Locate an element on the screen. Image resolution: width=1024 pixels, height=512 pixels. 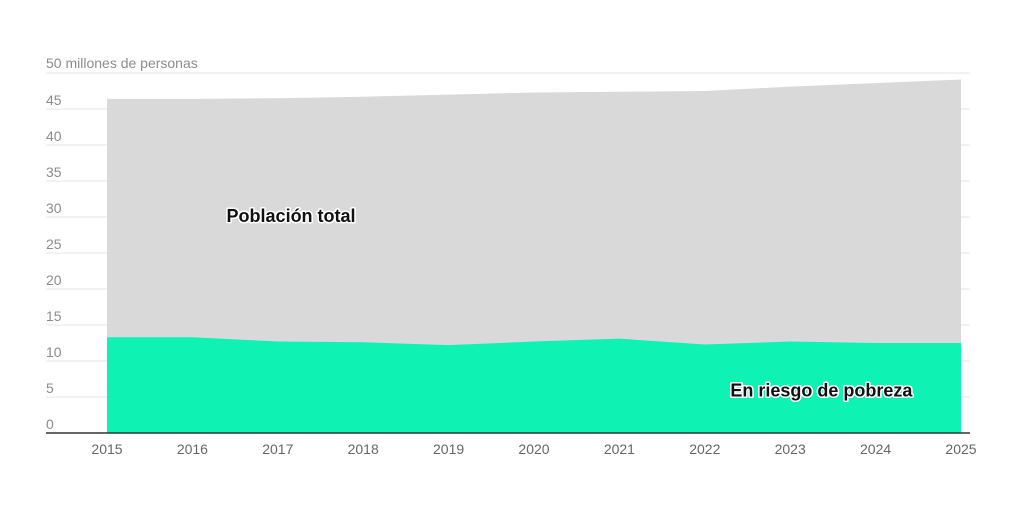
x-tick-label: 2019 is located at coordinates (448, 449).